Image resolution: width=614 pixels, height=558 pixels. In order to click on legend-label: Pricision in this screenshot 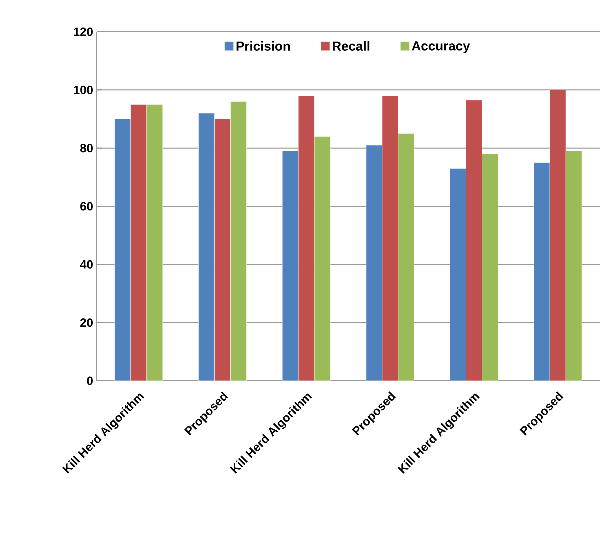, I will do `click(263, 46)`.